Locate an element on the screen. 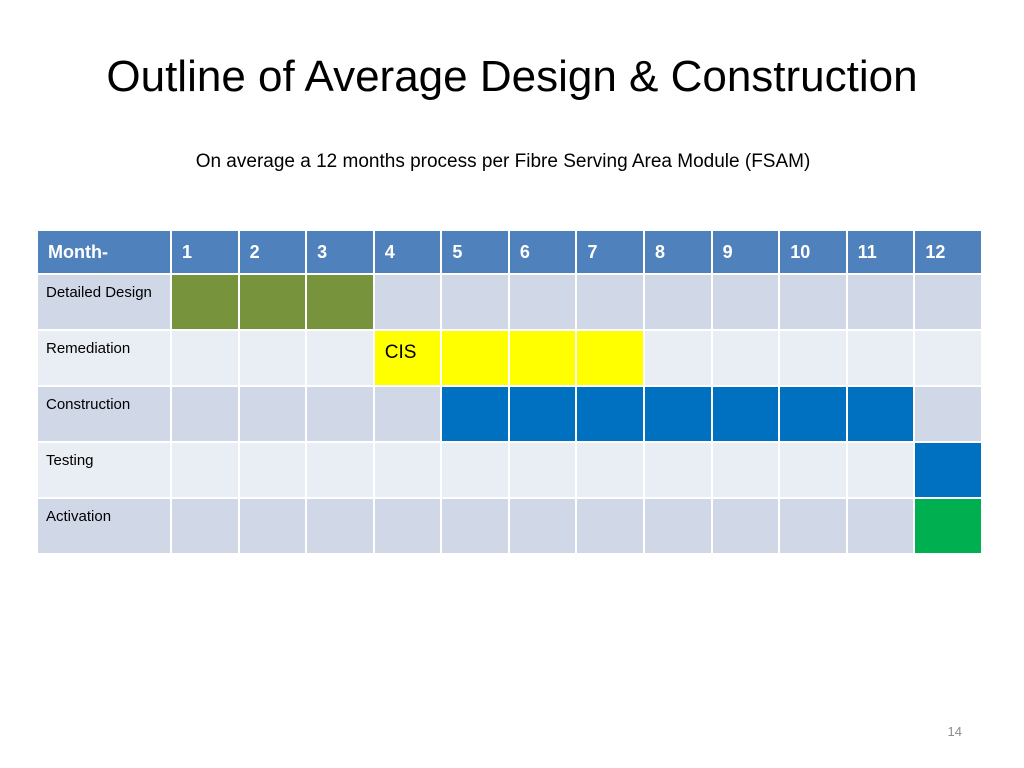  table-row: Activation is located at coordinates (509, 526).